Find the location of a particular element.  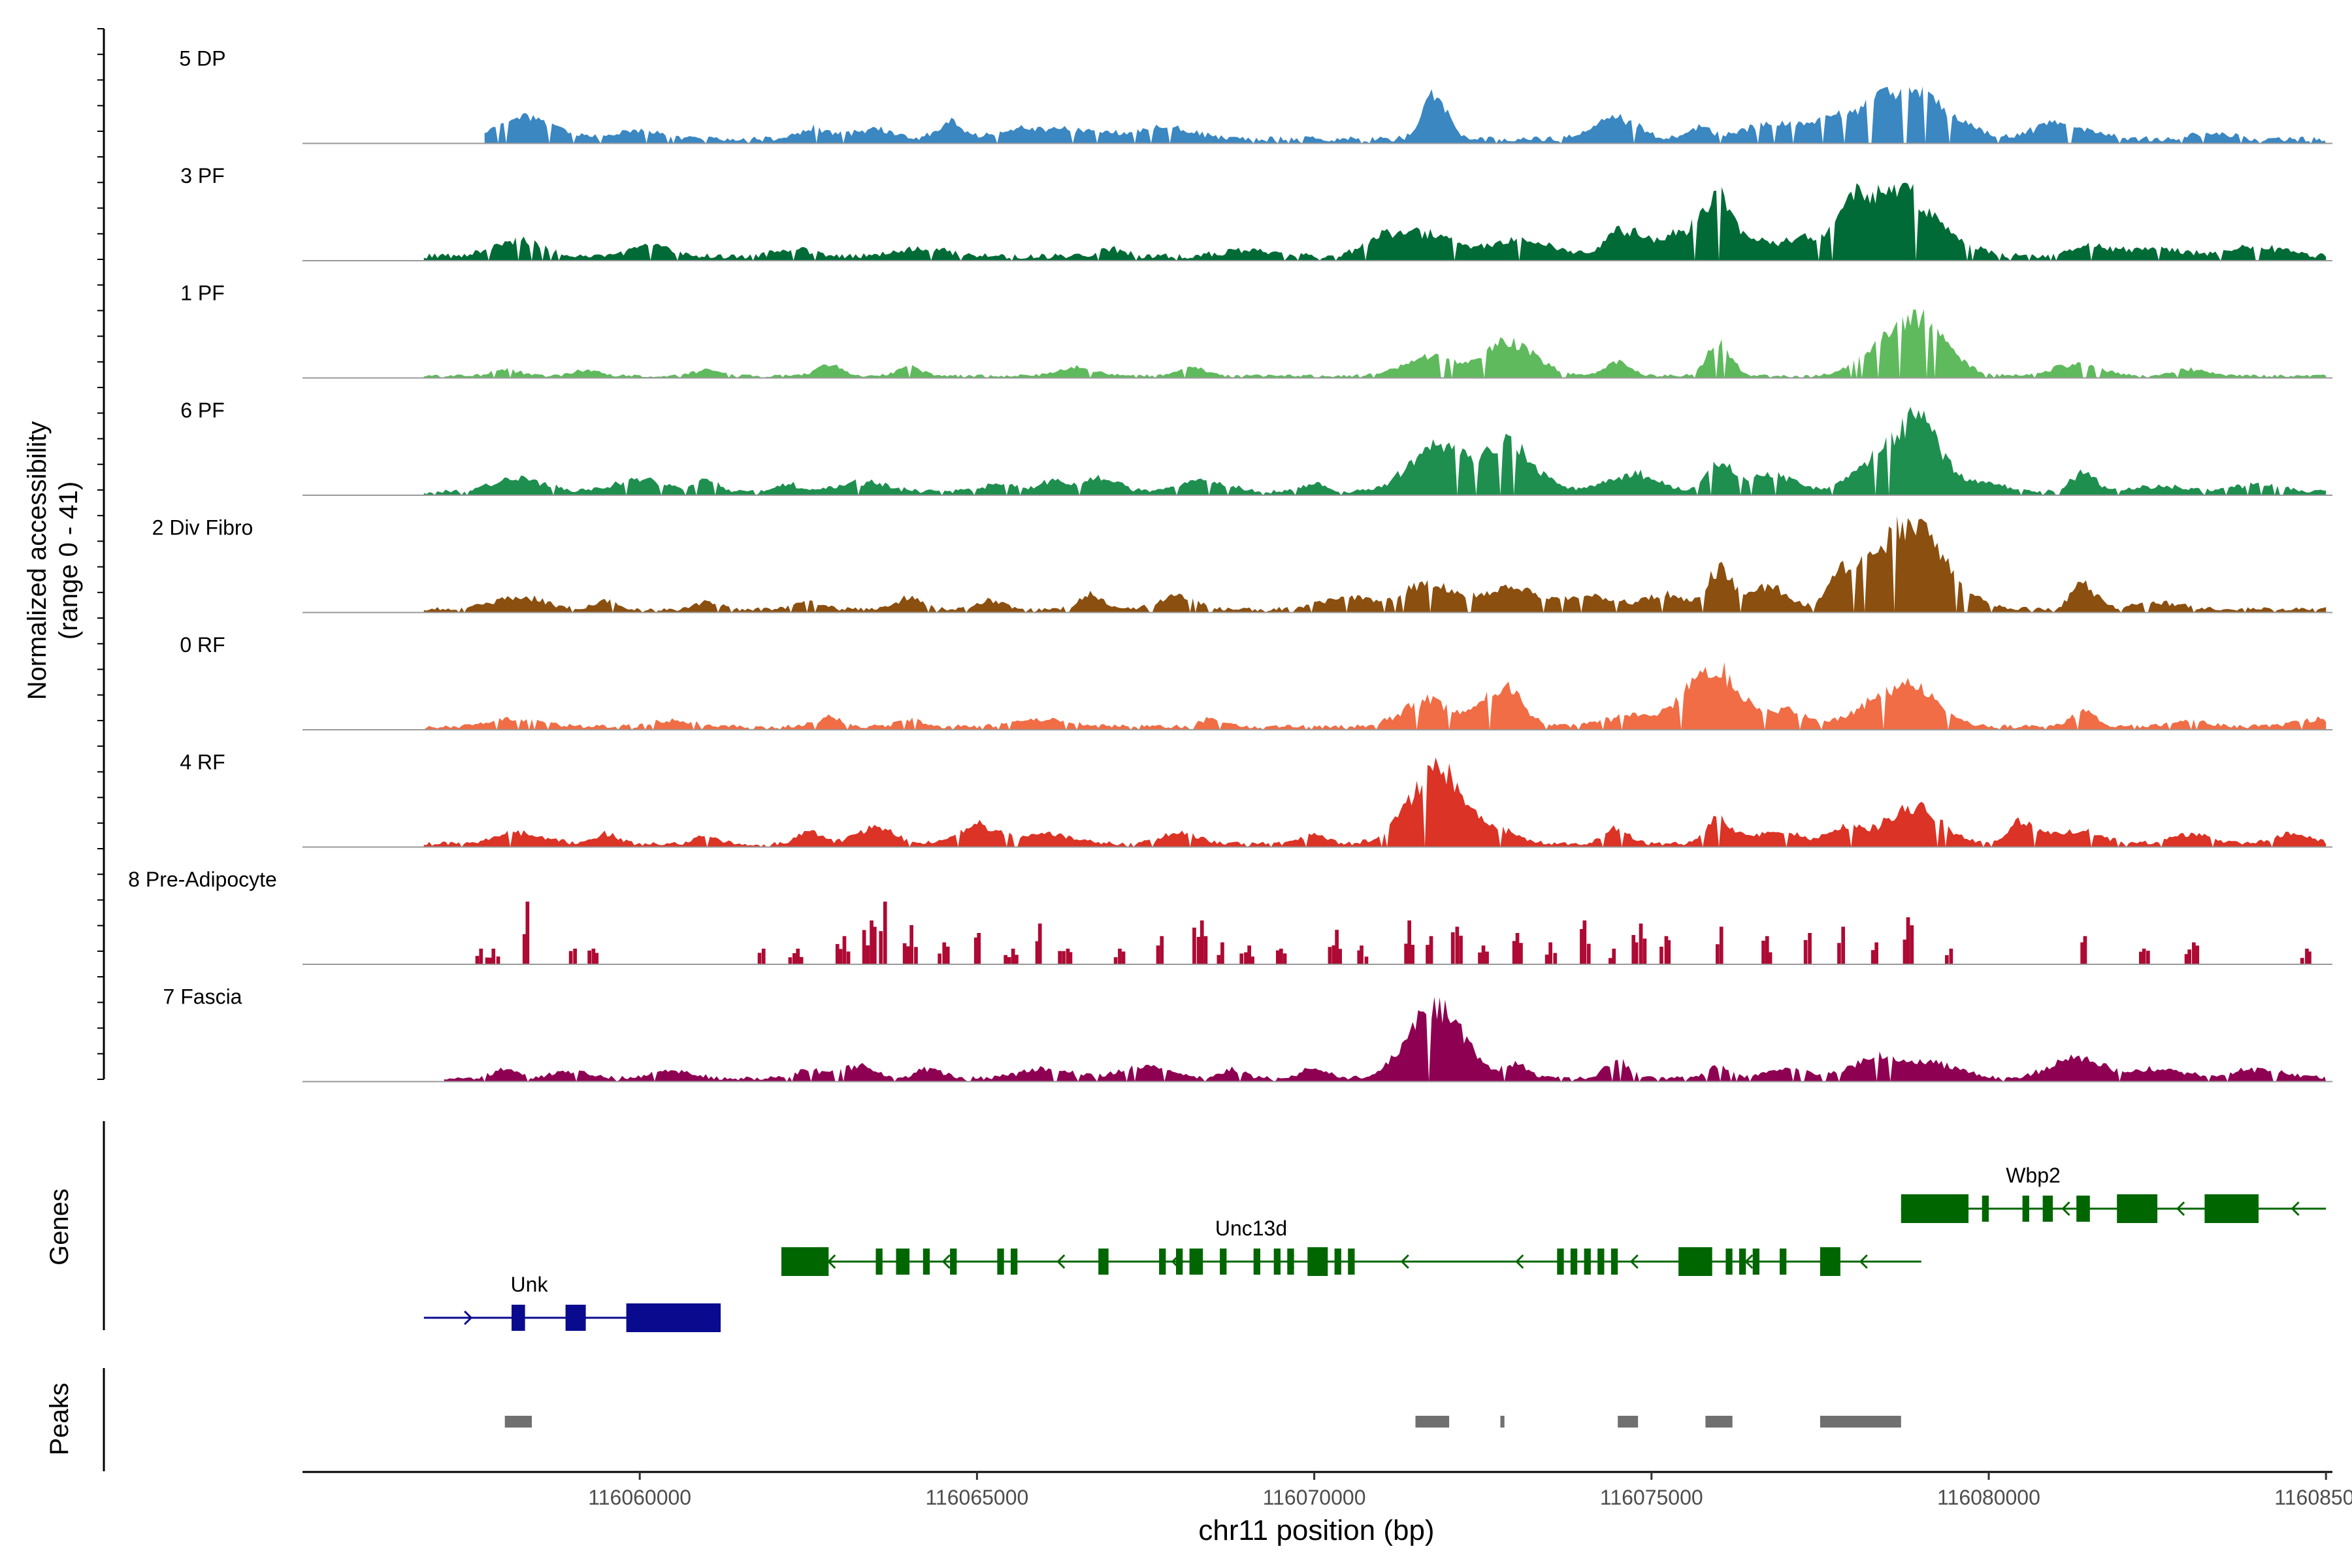

y-axis-range-label: (range 0 - 41) is located at coordinates (68, 561).